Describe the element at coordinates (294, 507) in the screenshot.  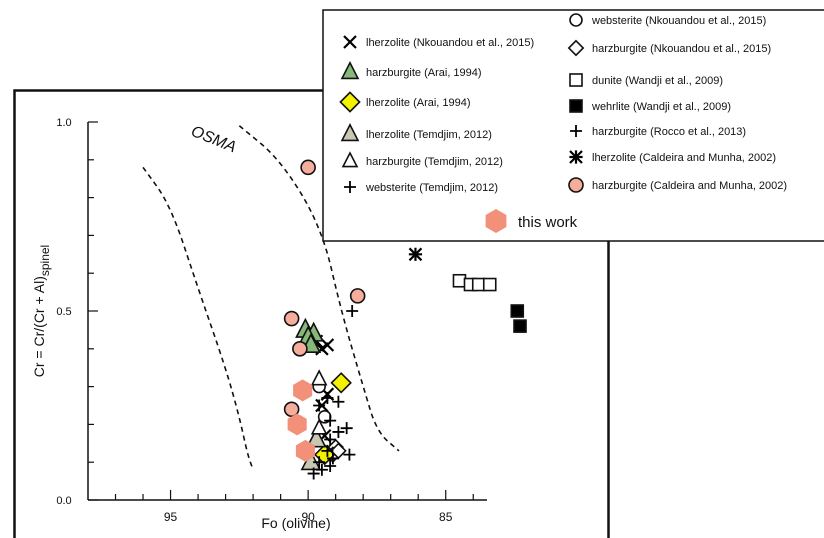
I see `x-axis-ticks: 95 90 85` at that location.